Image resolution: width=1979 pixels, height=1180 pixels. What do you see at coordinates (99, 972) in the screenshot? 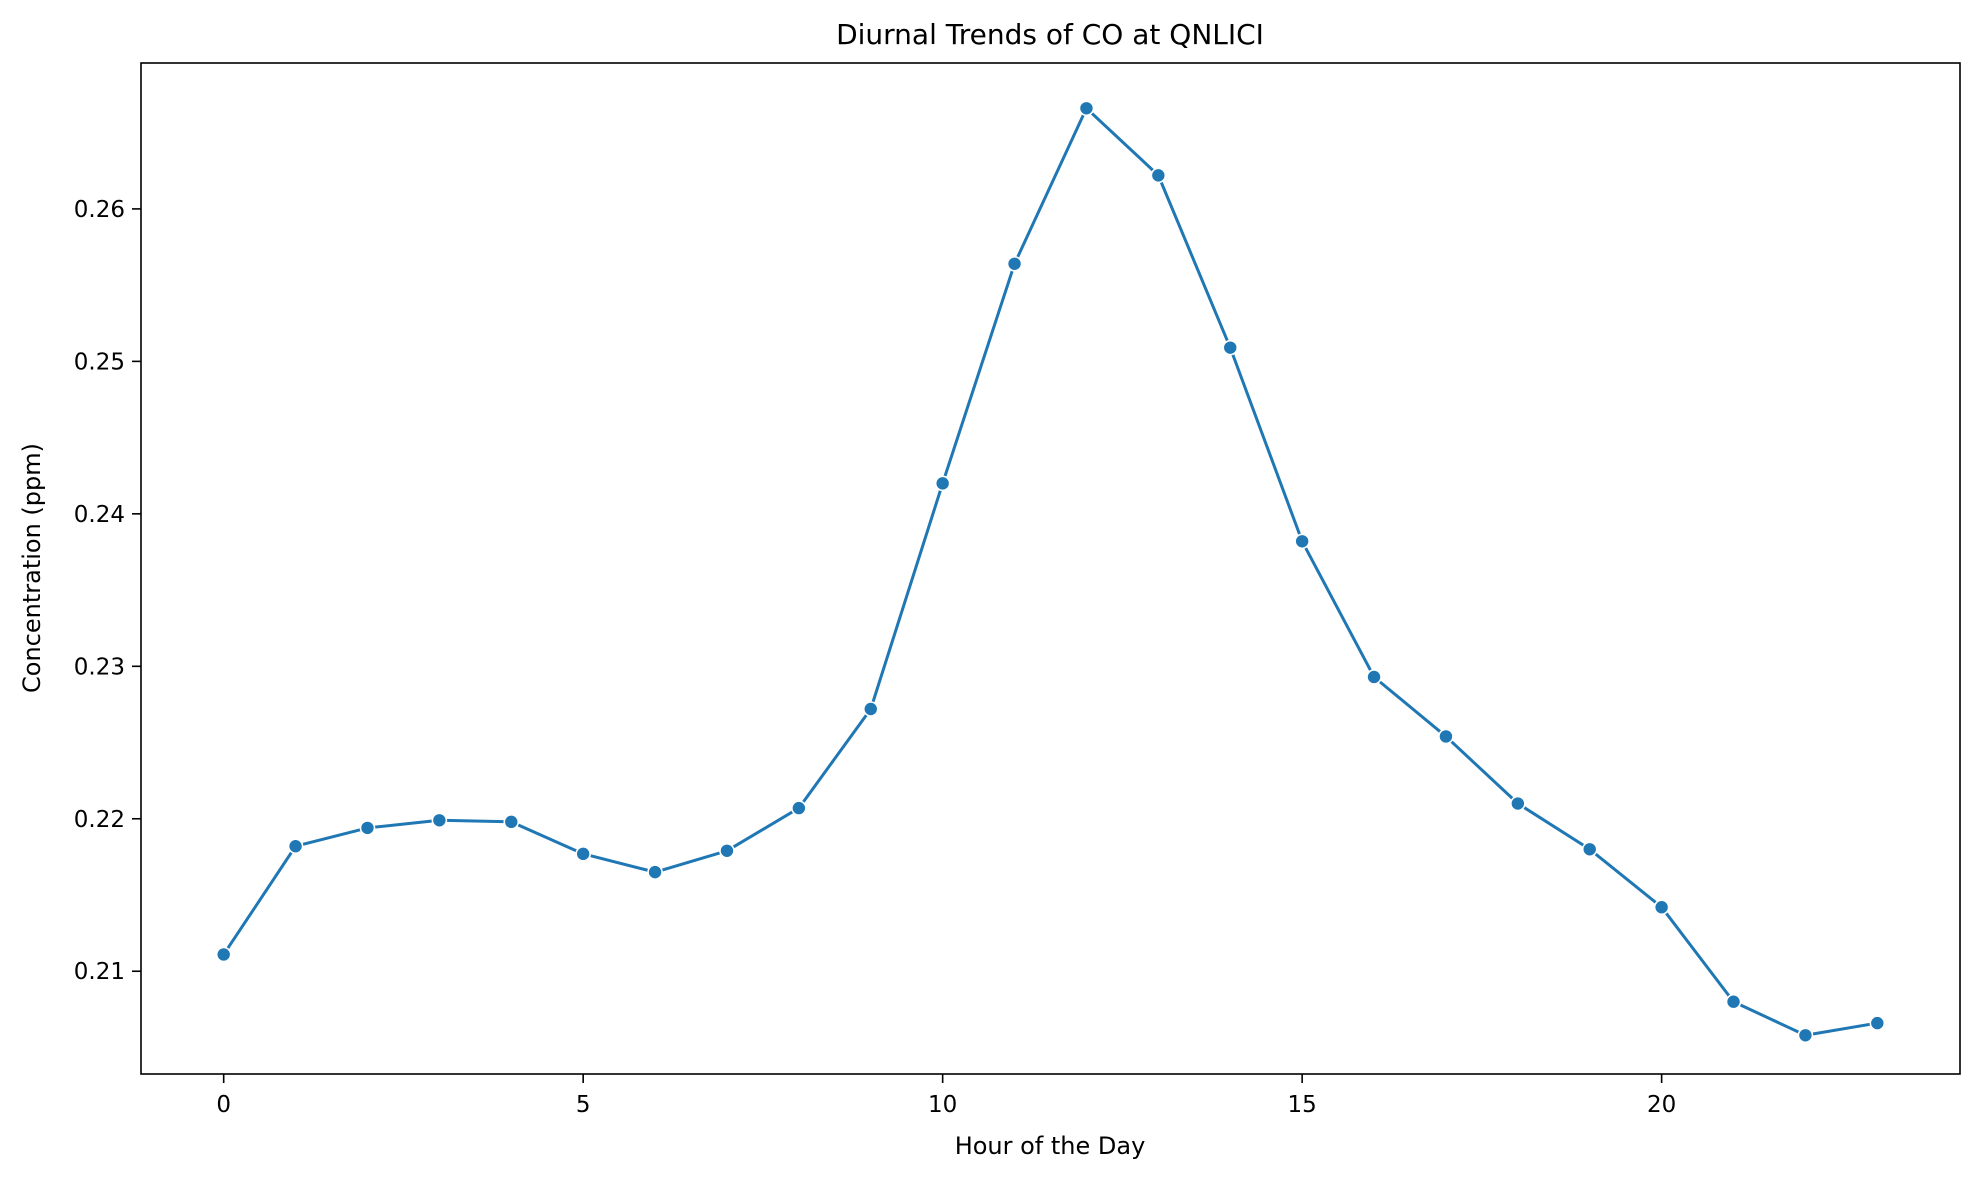
I see `y-tick-label: 0.21` at bounding box center [99, 972].